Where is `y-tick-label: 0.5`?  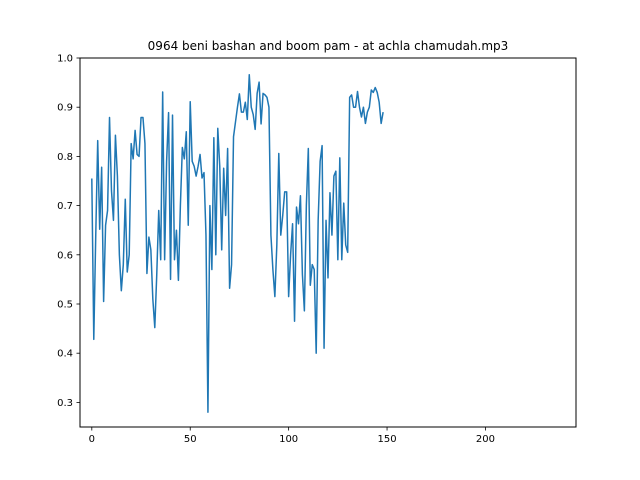
y-tick-label: 0.5 is located at coordinates (65, 305).